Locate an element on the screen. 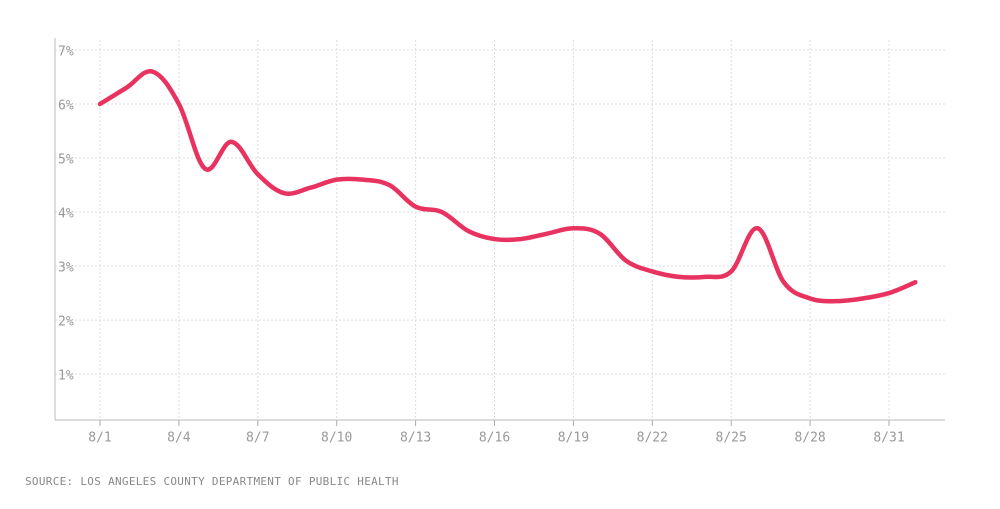  x-tick-label: 8/10 is located at coordinates (336, 438).